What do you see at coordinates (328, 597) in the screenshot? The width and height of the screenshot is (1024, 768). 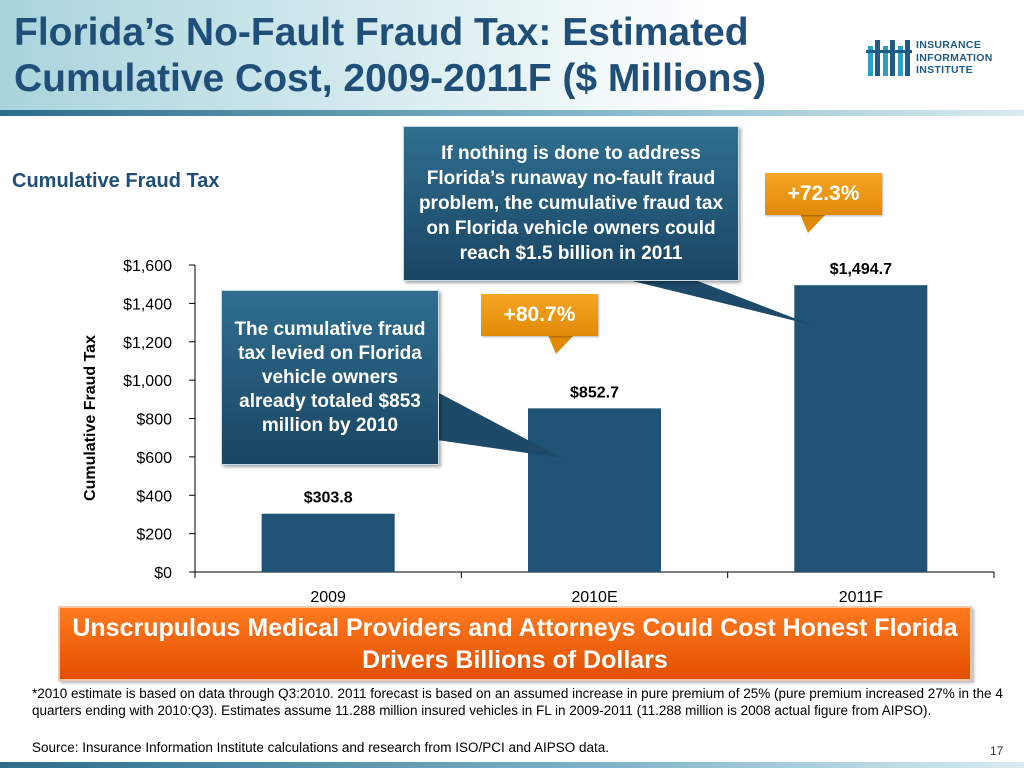 I see `x-tick-label: 2009` at bounding box center [328, 597].